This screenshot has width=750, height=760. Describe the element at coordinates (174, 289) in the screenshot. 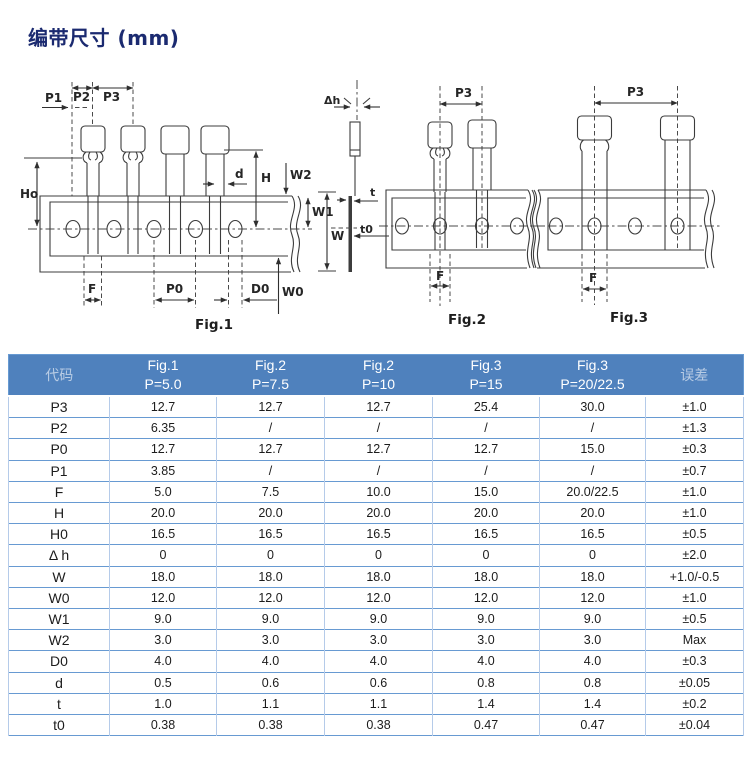

I see `dim-label-p0: P0` at that location.